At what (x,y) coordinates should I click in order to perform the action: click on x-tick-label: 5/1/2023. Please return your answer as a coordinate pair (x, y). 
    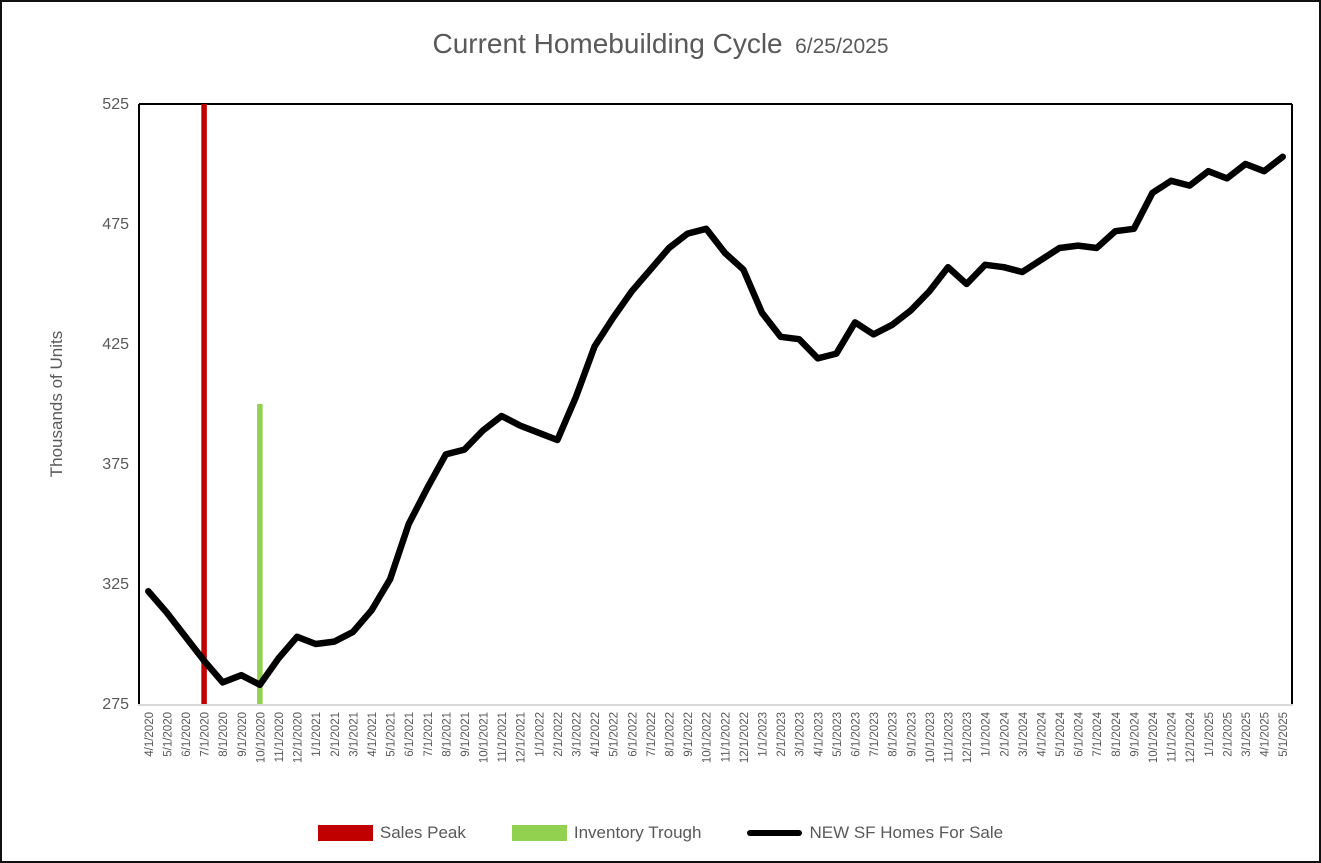
    Looking at the image, I should click on (838, 734).